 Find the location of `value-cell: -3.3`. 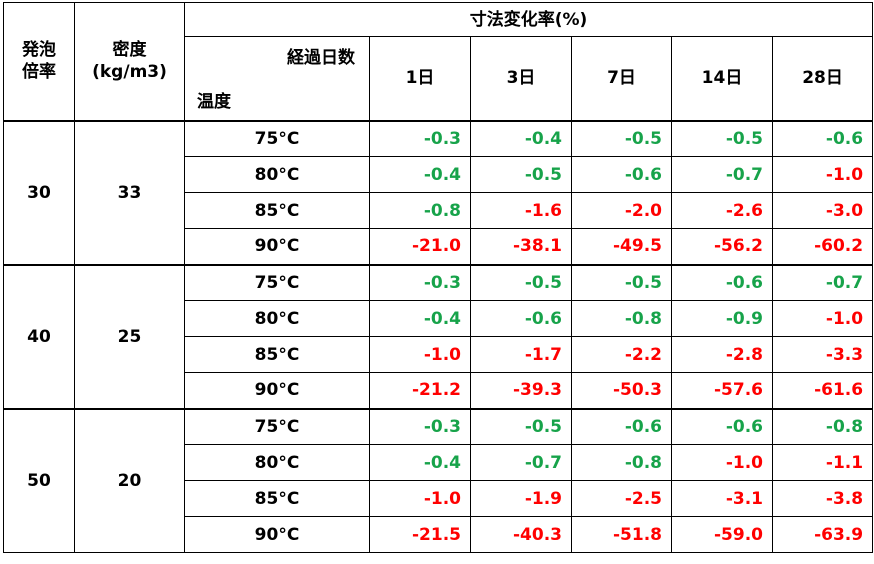

value-cell: -3.3 is located at coordinates (822, 354).